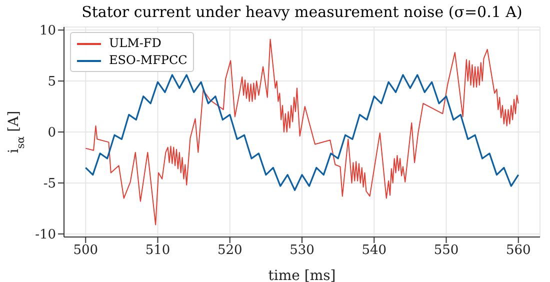 The width and height of the screenshot is (550, 282). What do you see at coordinates (47, 31) in the screenshot?
I see `y-tick-label: 10` at bounding box center [47, 31].